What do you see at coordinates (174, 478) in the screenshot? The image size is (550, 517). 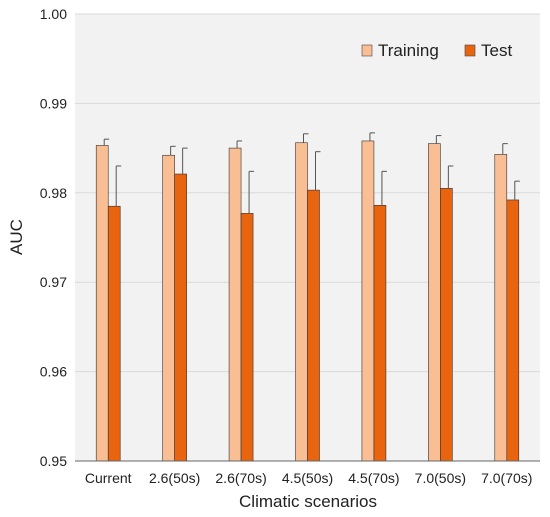 I see `x-tick-label: 2.6(50s)` at bounding box center [174, 478].